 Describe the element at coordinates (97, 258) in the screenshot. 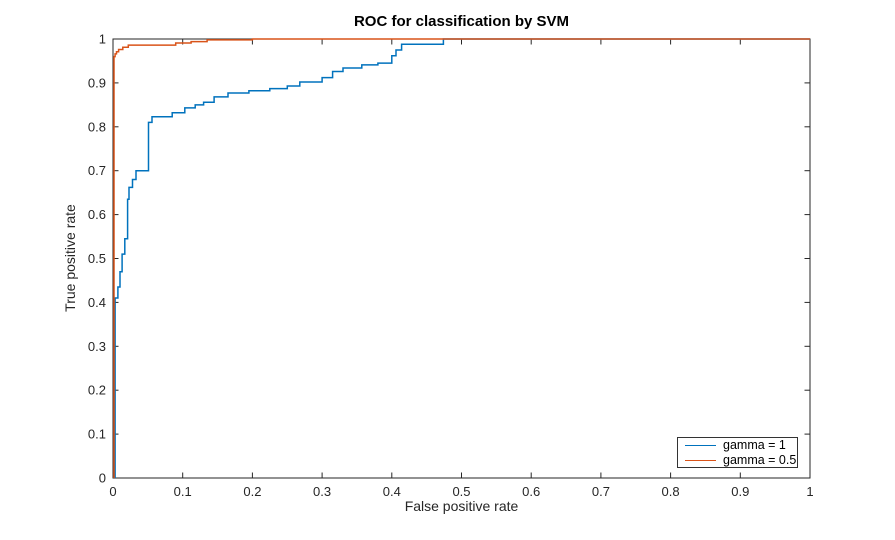

I see `y-tick-label: 0.5` at that location.